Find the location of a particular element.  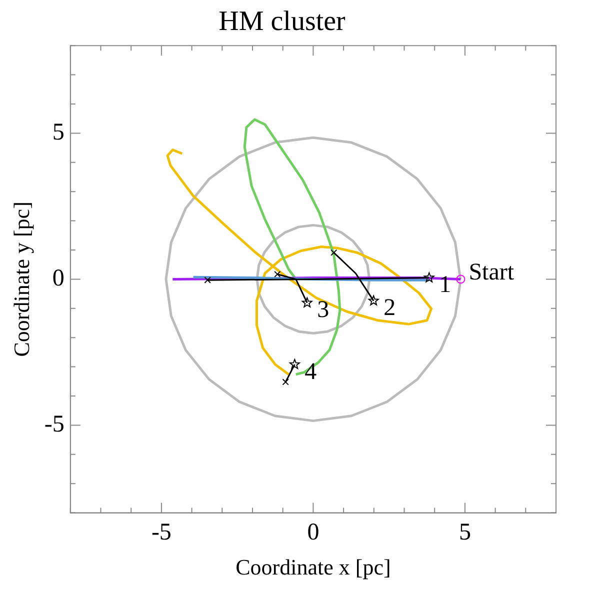

annotation: 3 is located at coordinates (323, 310).